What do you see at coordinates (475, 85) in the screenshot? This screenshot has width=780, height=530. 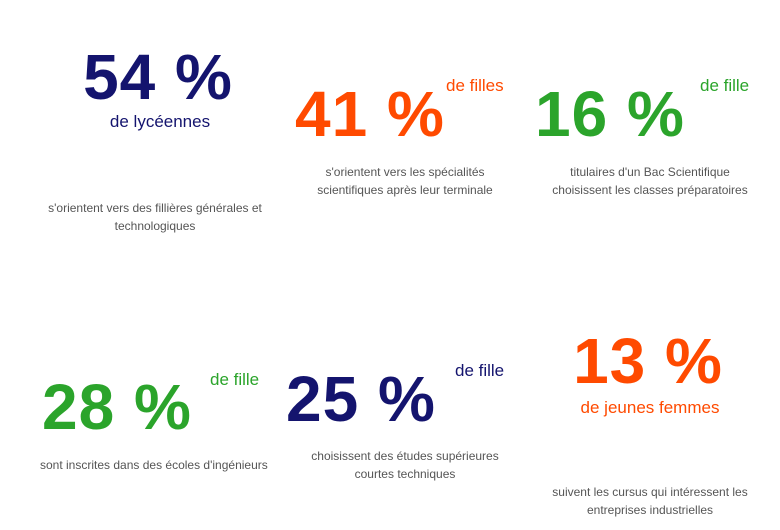 I see `stat-qualifier: de filles` at bounding box center [475, 85].